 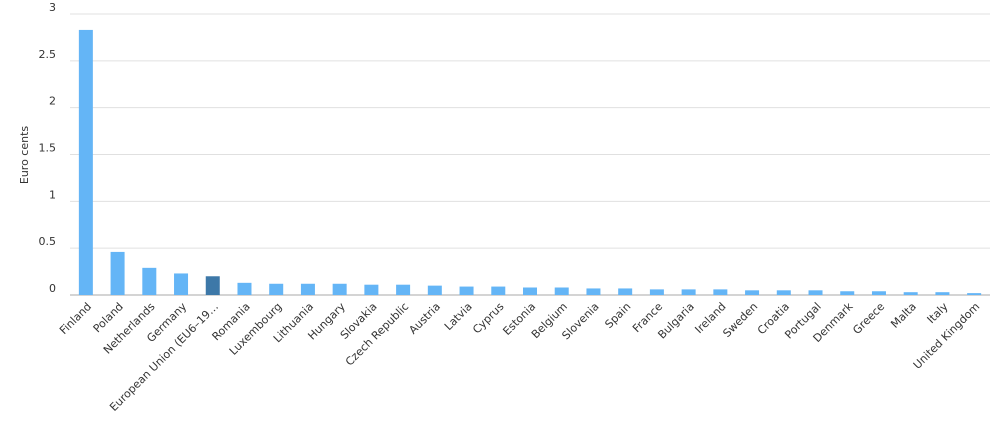 What do you see at coordinates (52, 101) in the screenshot?
I see `y-tick-label: 2` at bounding box center [52, 101].